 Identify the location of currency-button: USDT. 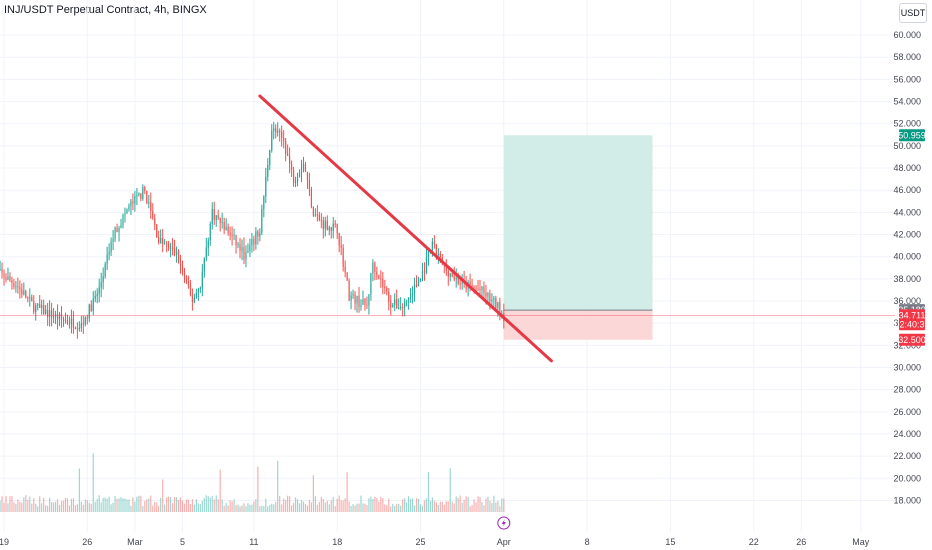
(913, 13).